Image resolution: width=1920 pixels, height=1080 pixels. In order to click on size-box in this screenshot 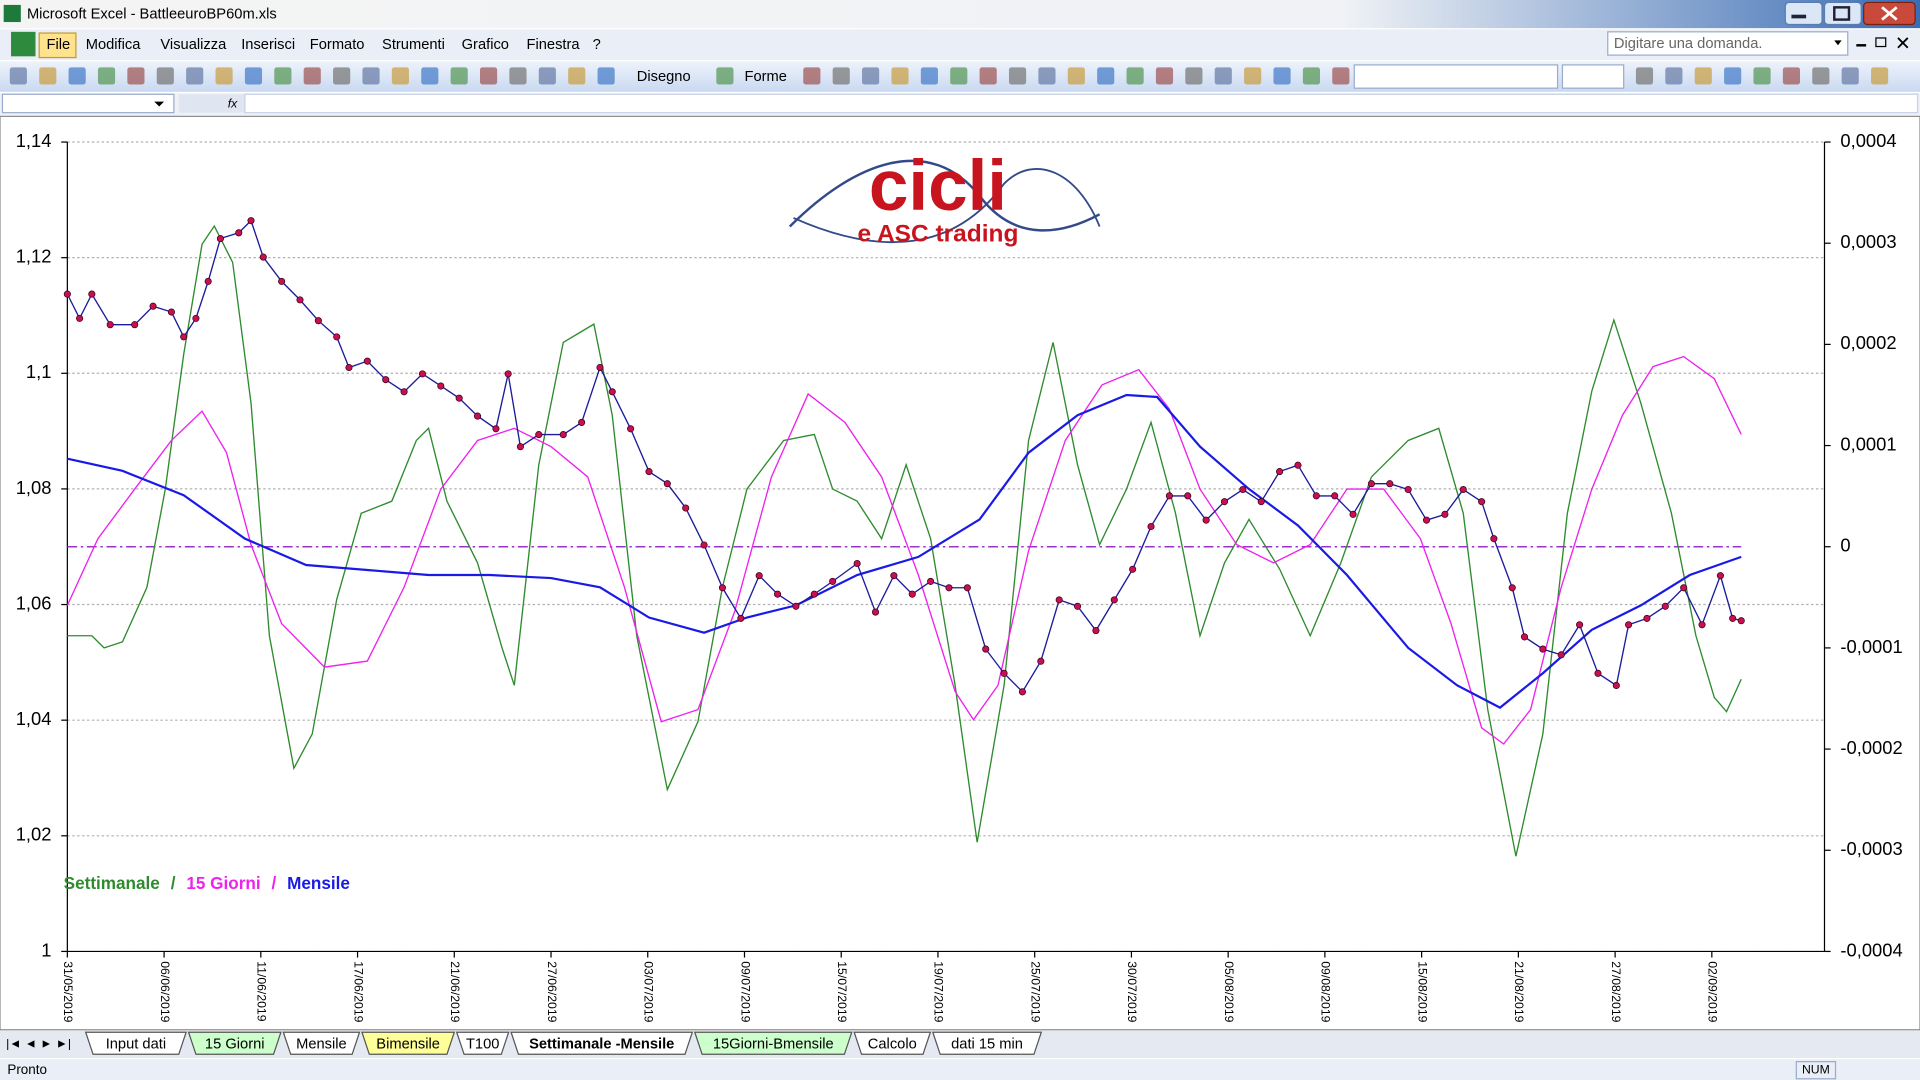, I will do `click(1593, 76)`.